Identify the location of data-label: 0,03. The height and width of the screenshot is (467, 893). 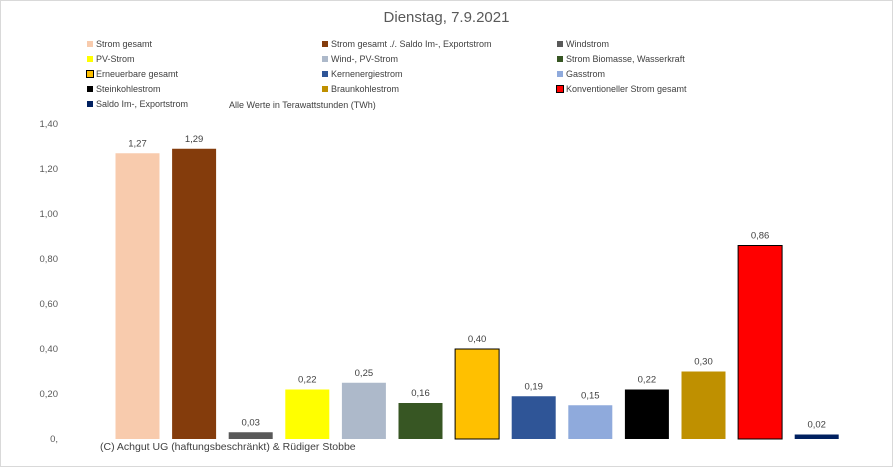
(250, 422).